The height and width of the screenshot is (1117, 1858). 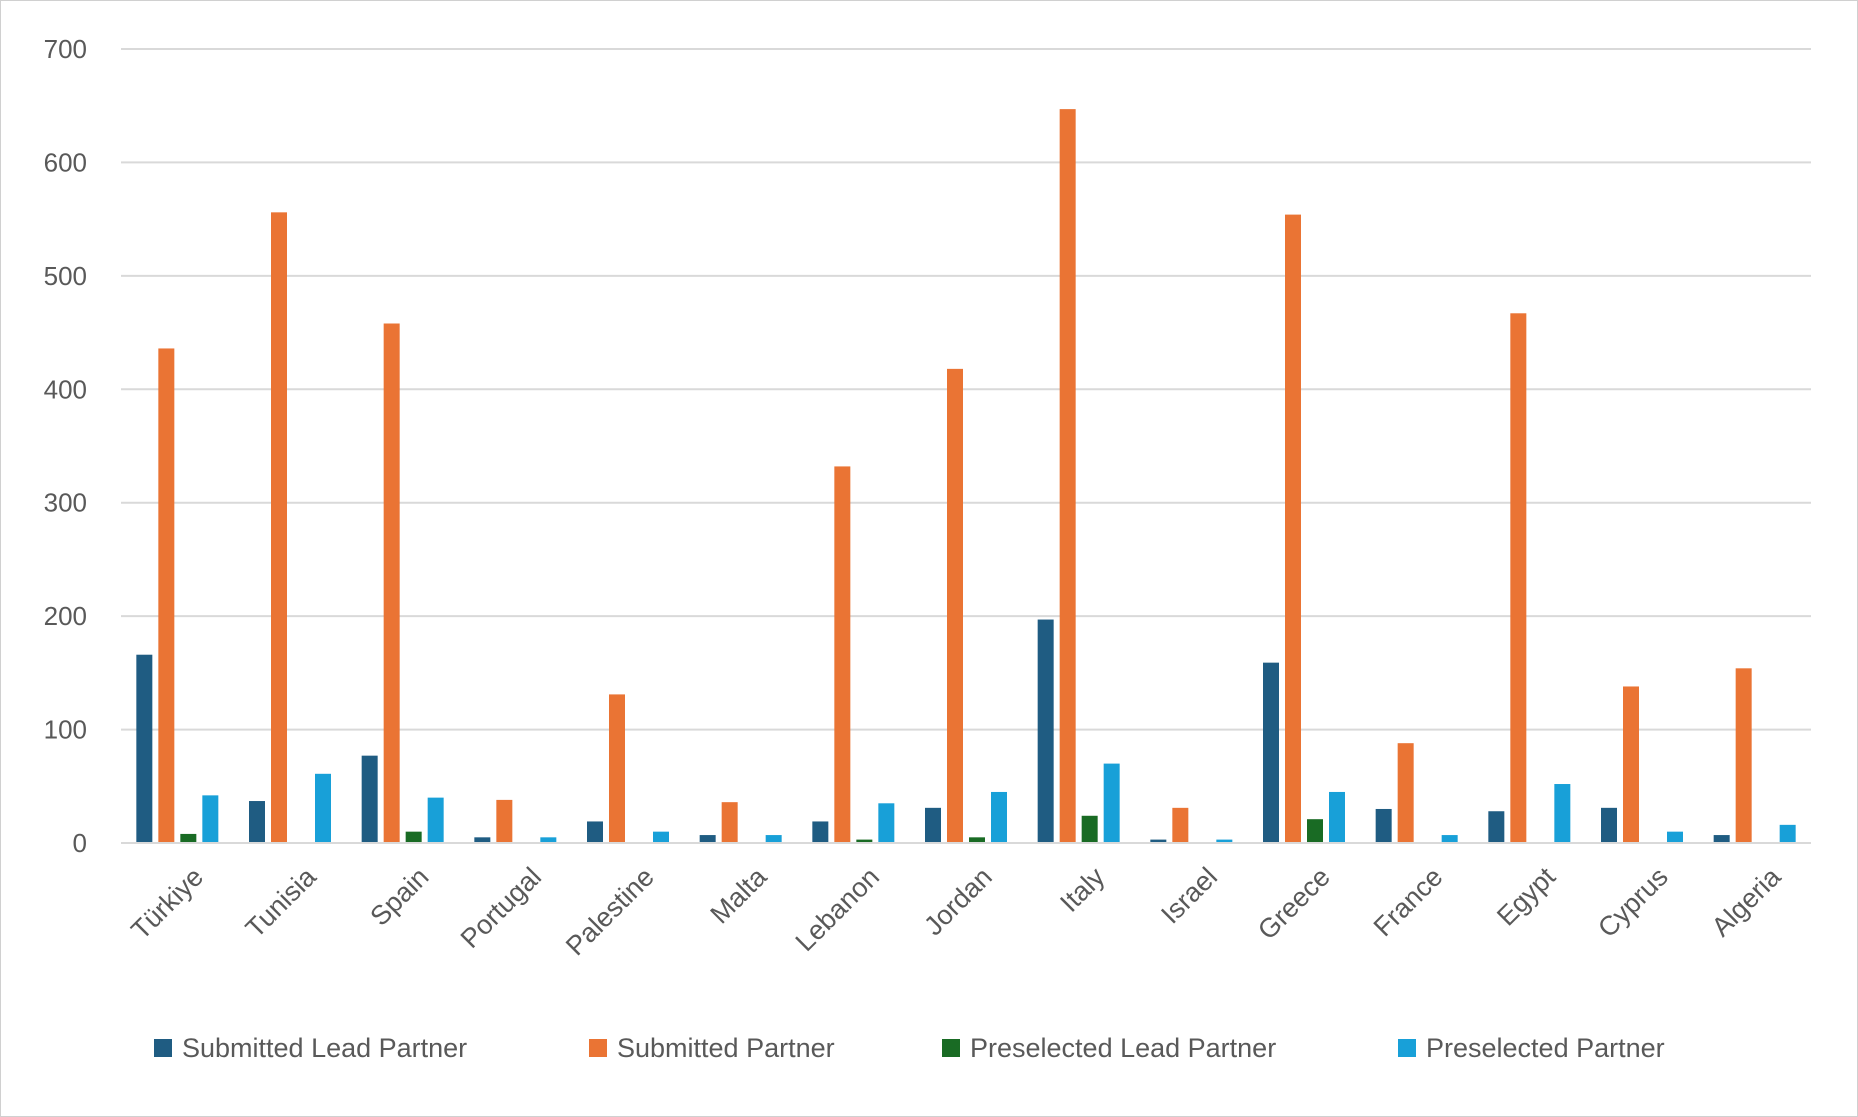 I want to click on bar-submitted-lead-partner-israel, so click(x=1158, y=841).